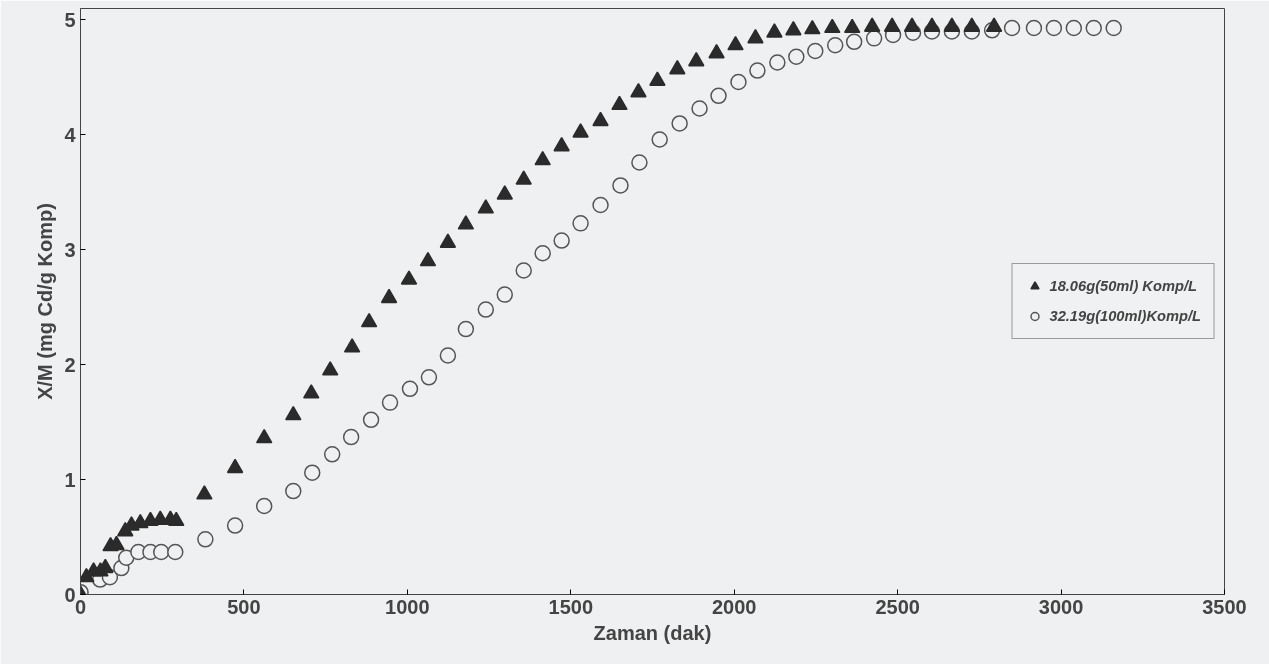  I want to click on y-tick-label: 2, so click(70, 364).